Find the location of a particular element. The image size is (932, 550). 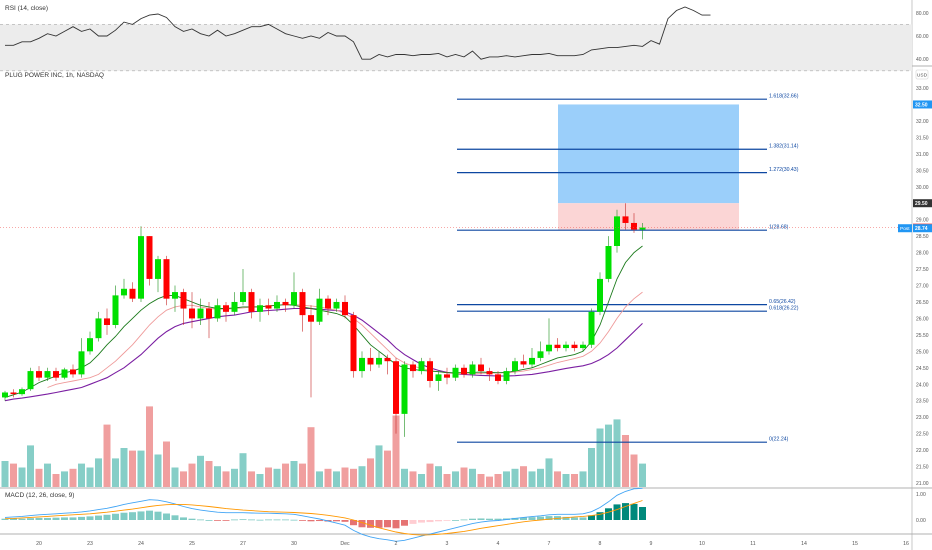

fib-level-label: 0.618(26.22) is located at coordinates (784, 309).